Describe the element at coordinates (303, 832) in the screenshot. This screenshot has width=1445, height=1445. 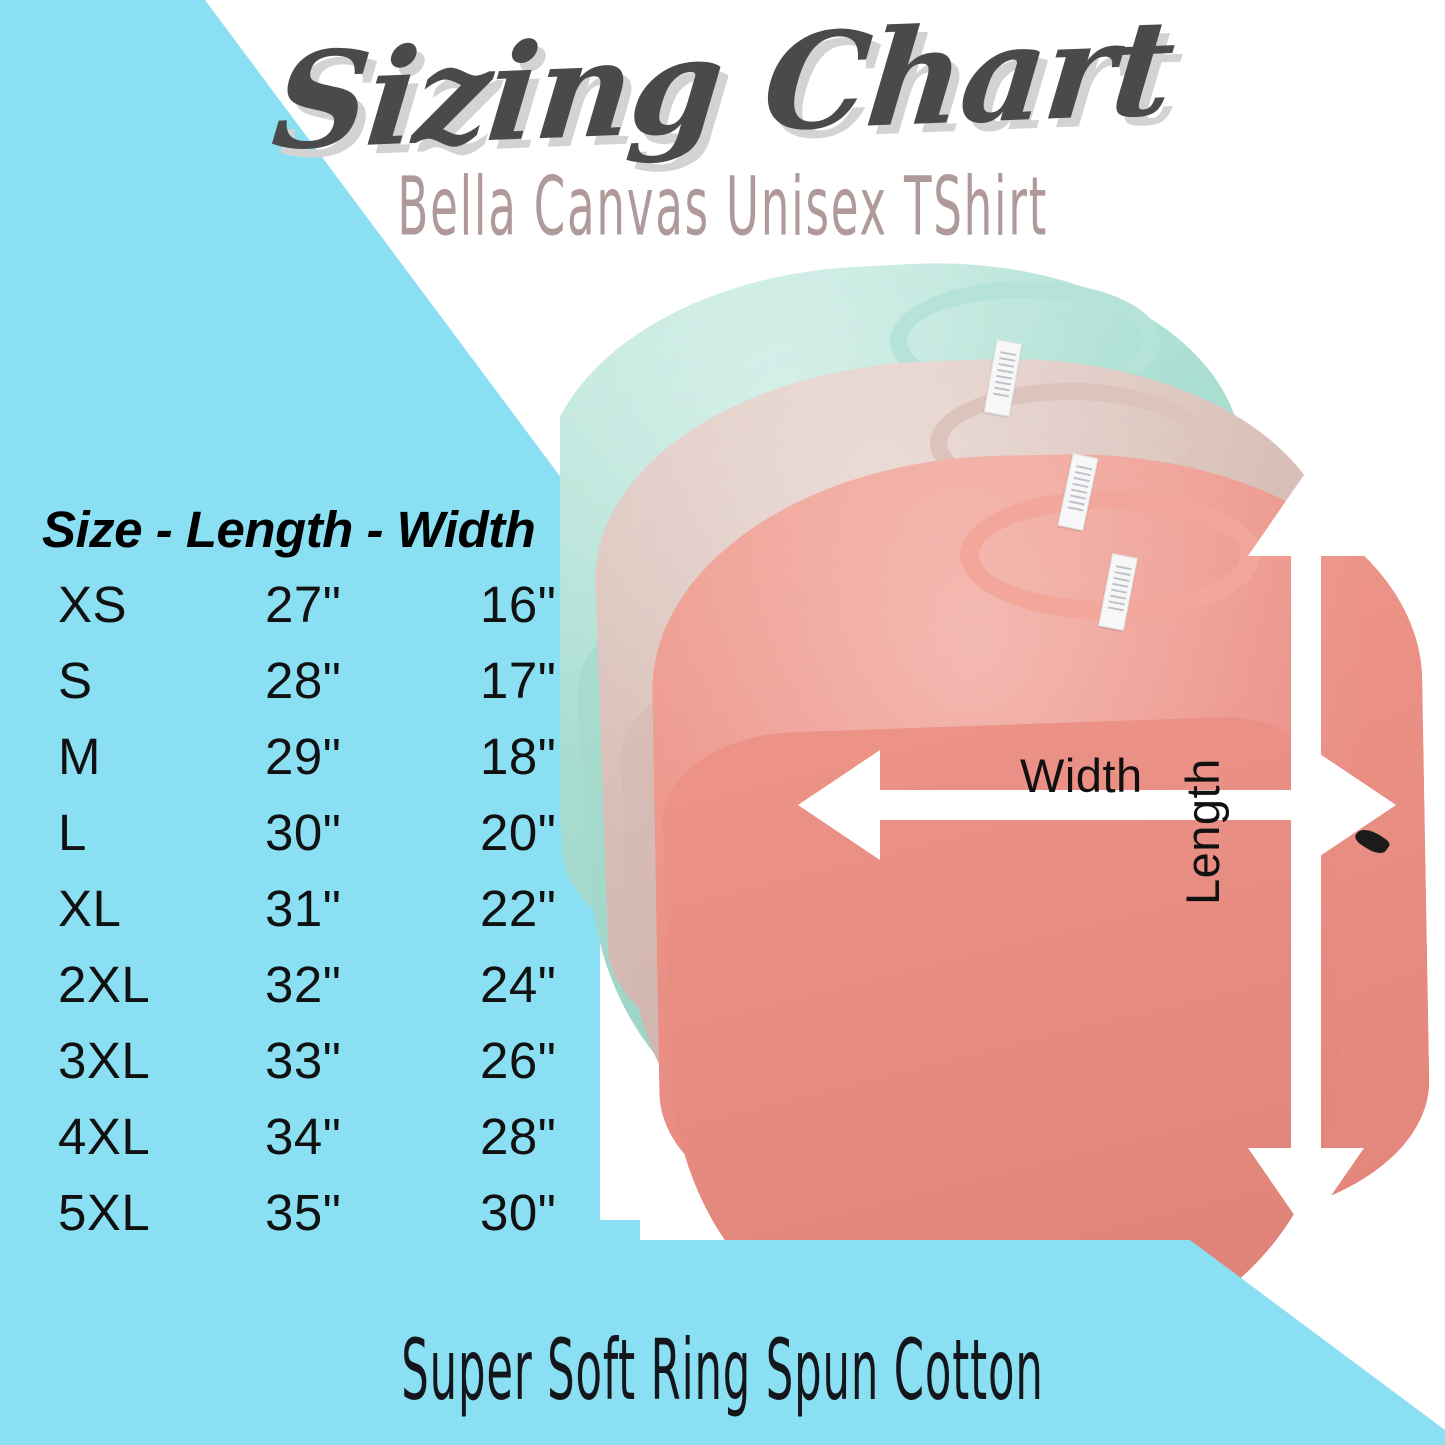
I see `cell-length: 30"` at that location.